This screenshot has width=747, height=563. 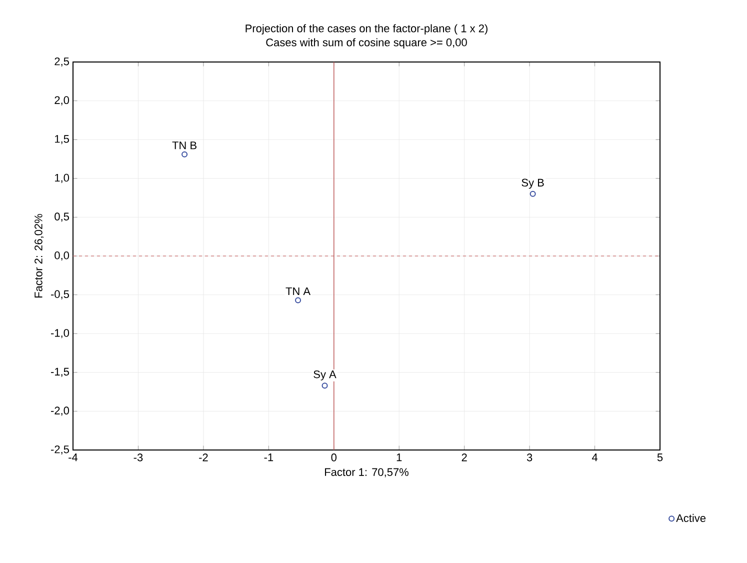 I want to click on x-tick-label: 1, so click(x=399, y=458).